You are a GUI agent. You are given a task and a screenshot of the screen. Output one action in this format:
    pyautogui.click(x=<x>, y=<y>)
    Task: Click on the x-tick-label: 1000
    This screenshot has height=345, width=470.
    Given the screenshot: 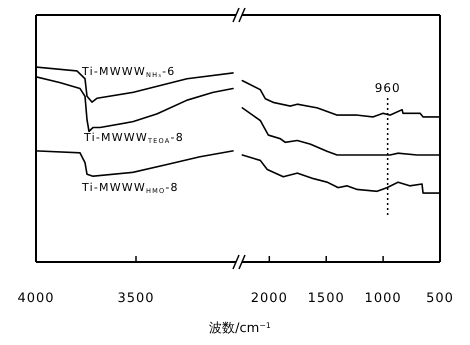 What is the action you would take?
    pyautogui.click(x=383, y=298)
    